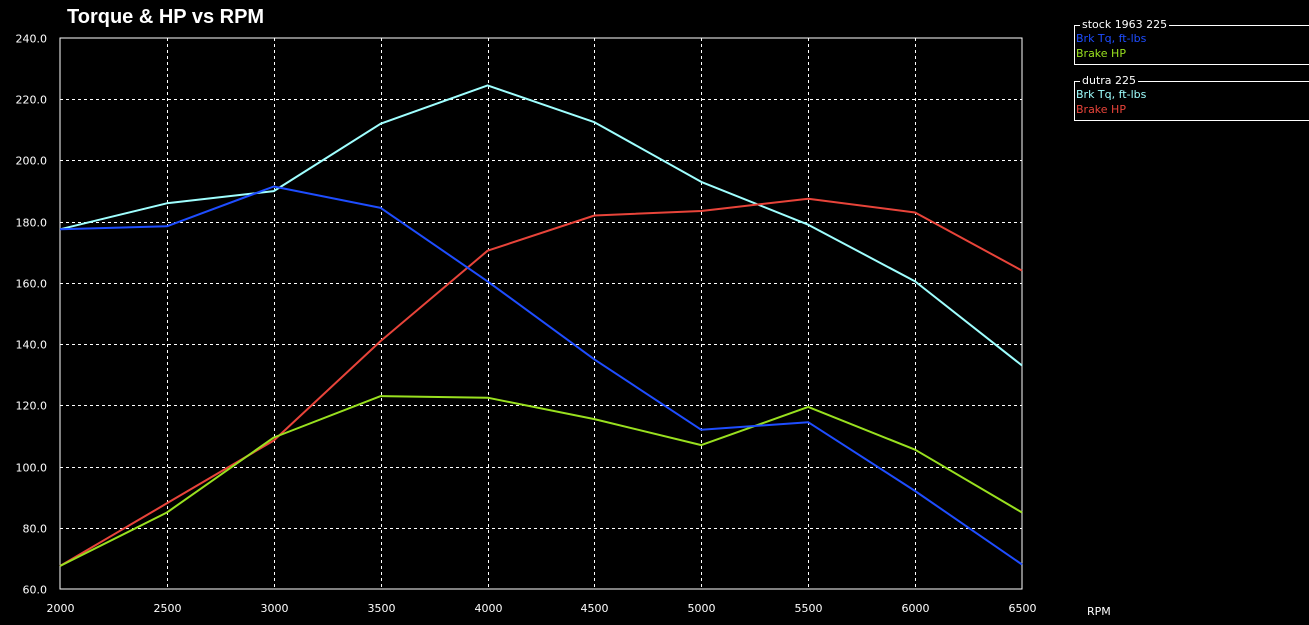 The width and height of the screenshot is (1309, 625). I want to click on y-tick-label: 160.0, so click(32, 284).